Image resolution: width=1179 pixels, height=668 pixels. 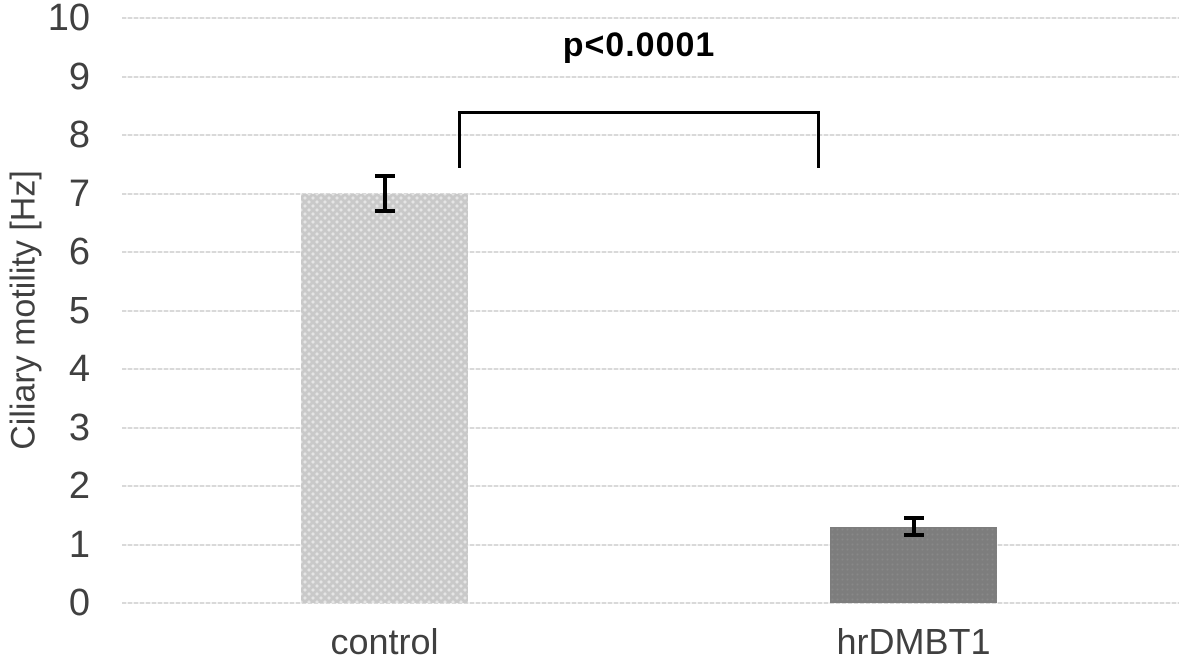 I want to click on y-tick-label-8: 8, so click(x=79, y=135).